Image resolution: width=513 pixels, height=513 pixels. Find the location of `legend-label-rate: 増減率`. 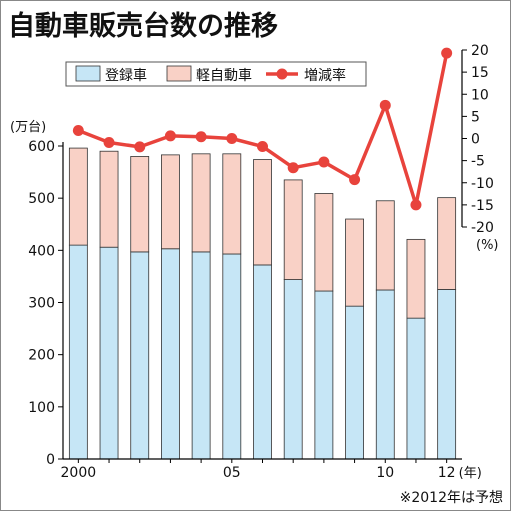

legend-label-rate: 増減率 is located at coordinates (325, 75).